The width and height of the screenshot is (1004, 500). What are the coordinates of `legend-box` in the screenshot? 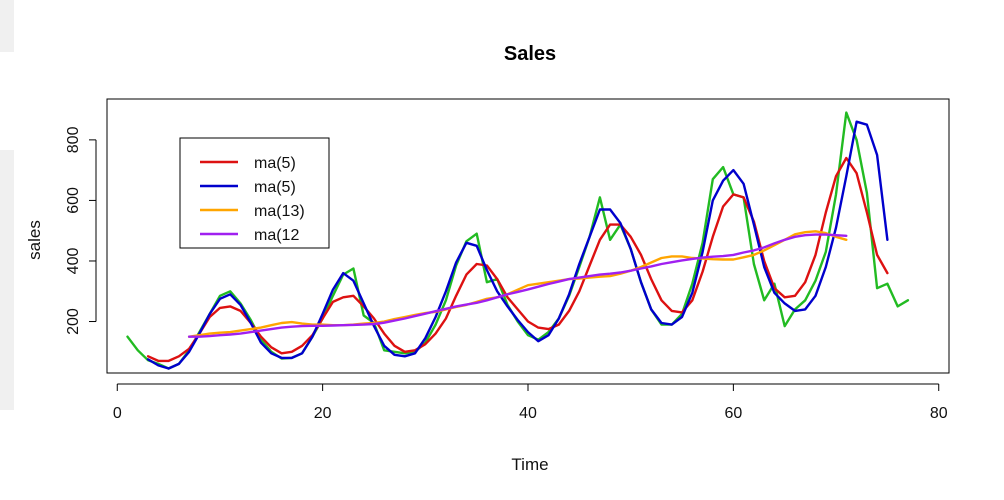 It's located at (254, 193).